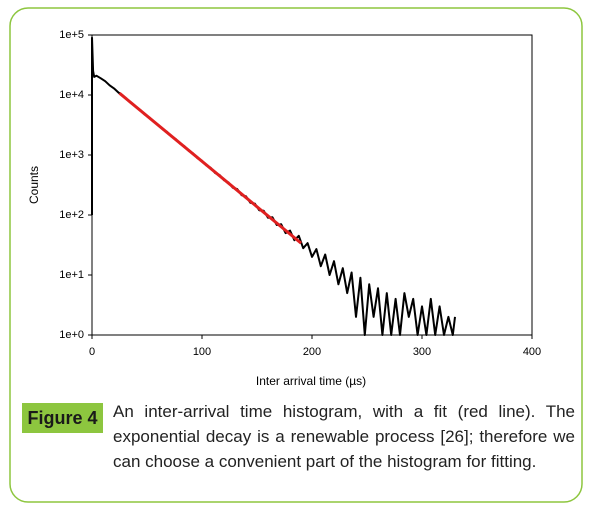 This screenshot has width=592, height=510. I want to click on x-tick-label: 300, so click(422, 352).